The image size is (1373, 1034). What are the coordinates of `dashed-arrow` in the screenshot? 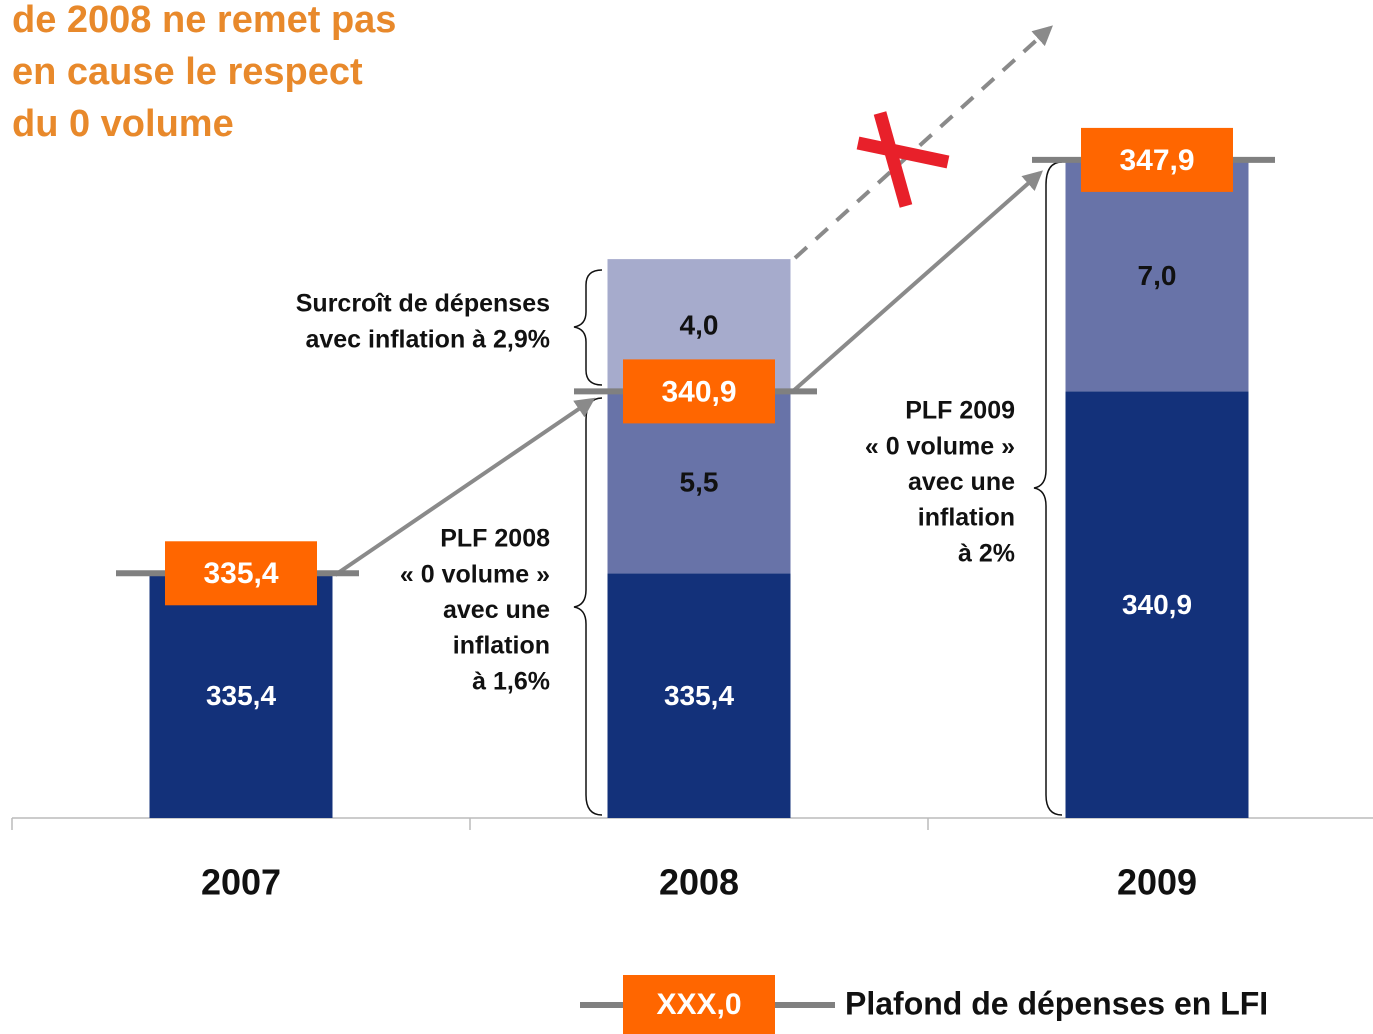 It's located at (923, 142).